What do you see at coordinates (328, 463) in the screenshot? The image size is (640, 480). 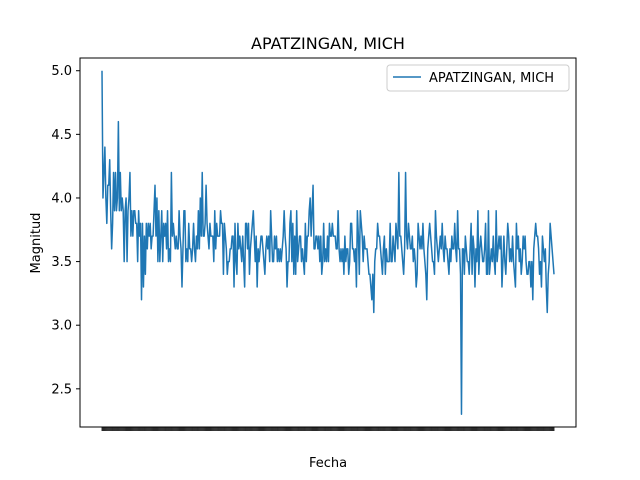 I see `x-axis-label: Fecha` at bounding box center [328, 463].